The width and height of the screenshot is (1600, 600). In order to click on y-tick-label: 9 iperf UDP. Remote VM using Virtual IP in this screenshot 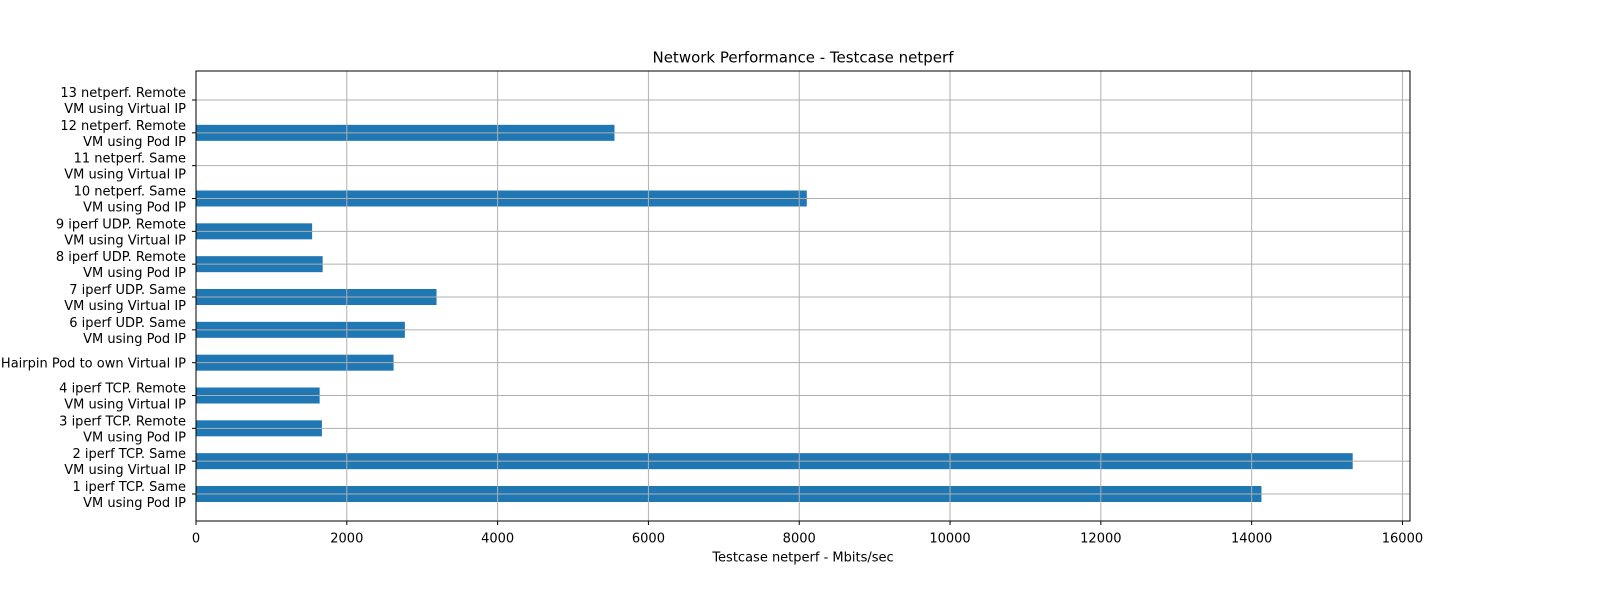, I will do `click(121, 232)`.